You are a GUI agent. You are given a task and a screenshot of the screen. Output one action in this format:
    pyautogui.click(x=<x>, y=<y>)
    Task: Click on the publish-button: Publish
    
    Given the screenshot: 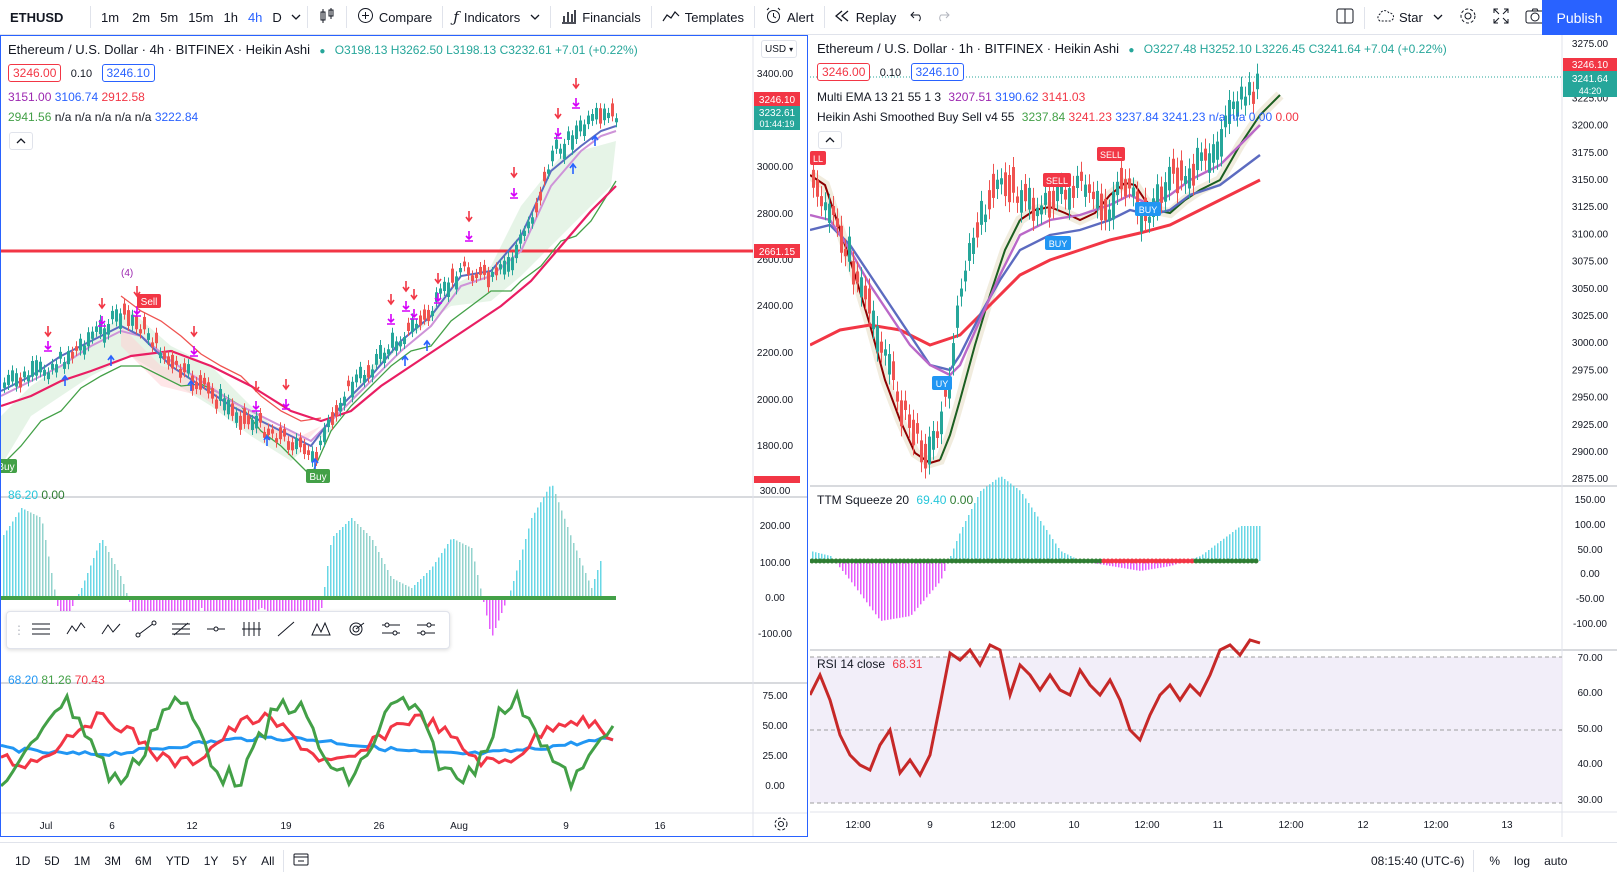 What is the action you would take?
    pyautogui.click(x=1579, y=17)
    